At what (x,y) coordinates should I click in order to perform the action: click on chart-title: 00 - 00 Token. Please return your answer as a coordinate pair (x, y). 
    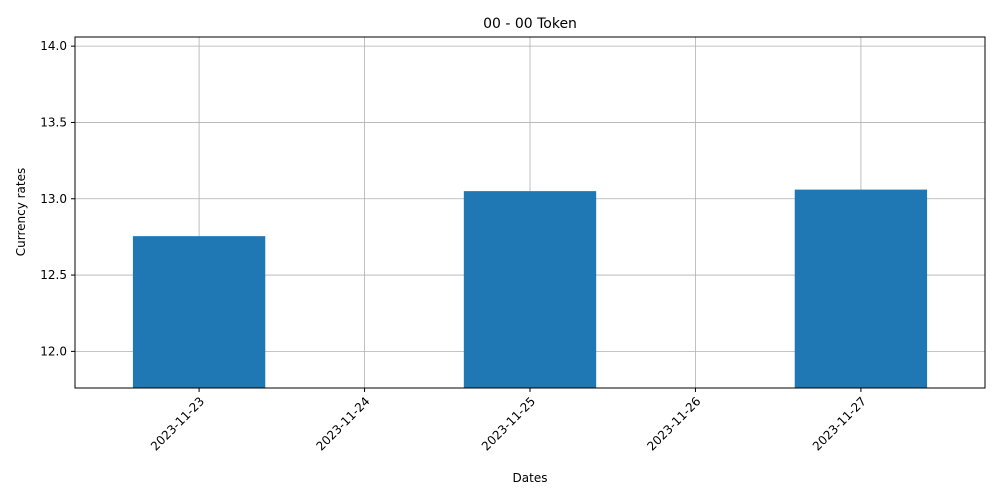
    Looking at the image, I should click on (530, 24).